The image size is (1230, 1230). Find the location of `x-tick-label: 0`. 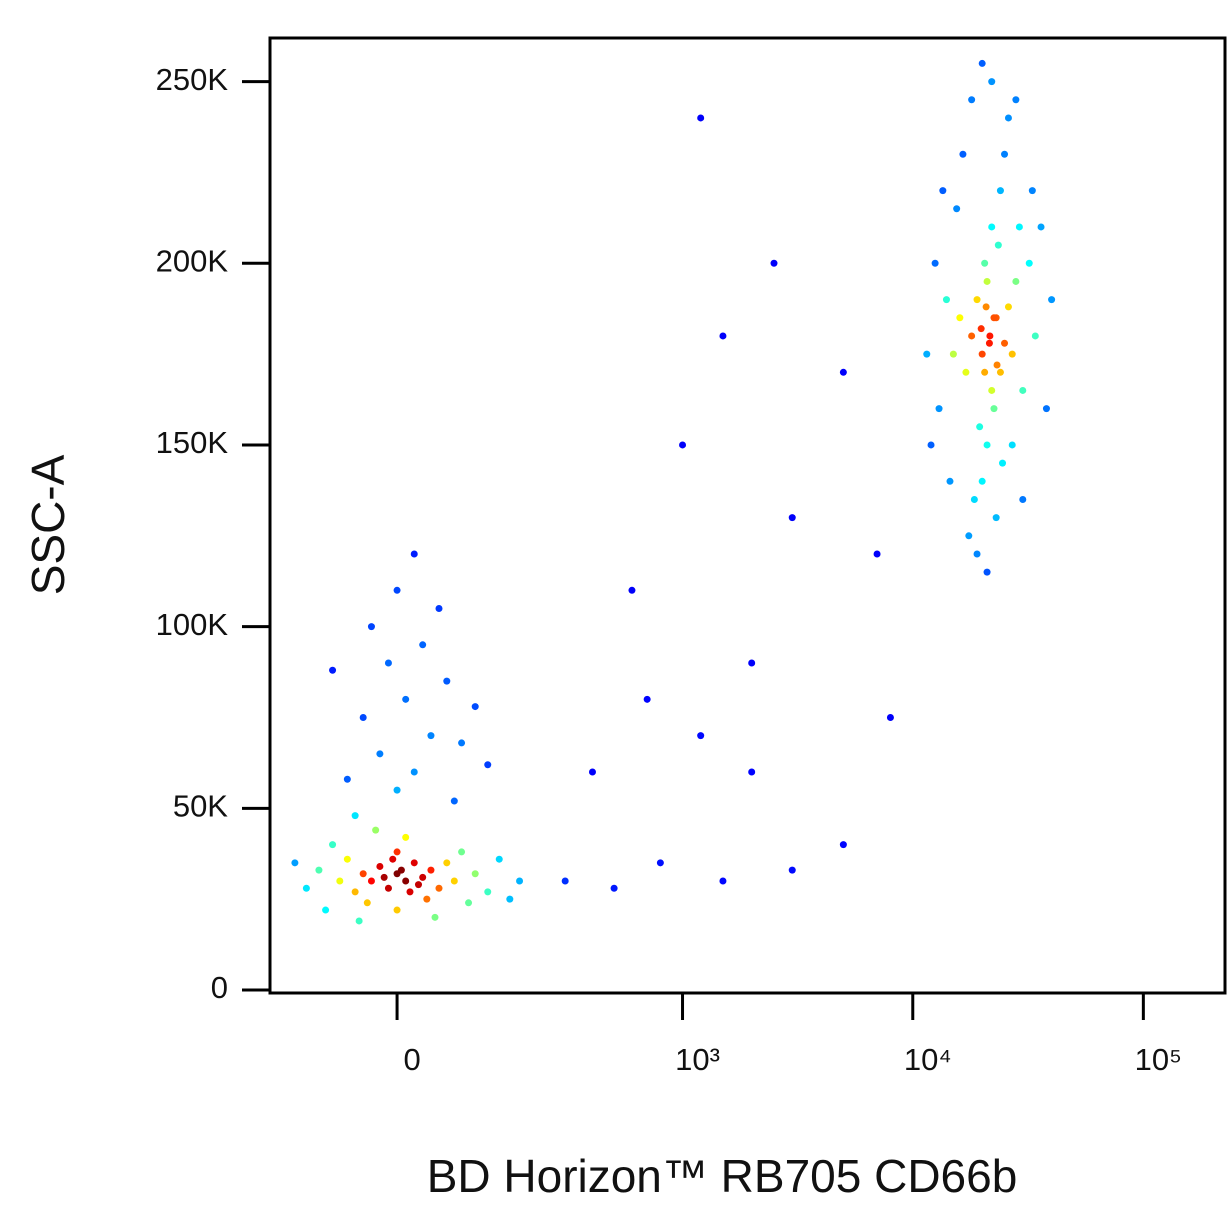

x-tick-label: 0 is located at coordinates (411, 1059).